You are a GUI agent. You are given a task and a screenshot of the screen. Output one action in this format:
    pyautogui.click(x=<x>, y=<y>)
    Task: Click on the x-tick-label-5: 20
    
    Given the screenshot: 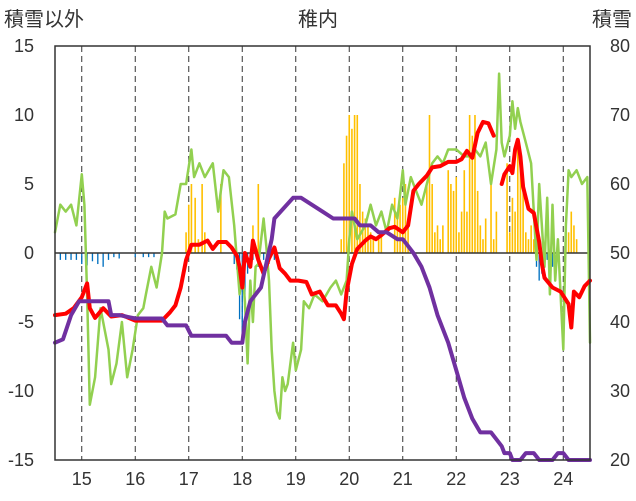 What is the action you would take?
    pyautogui.click(x=349, y=479)
    